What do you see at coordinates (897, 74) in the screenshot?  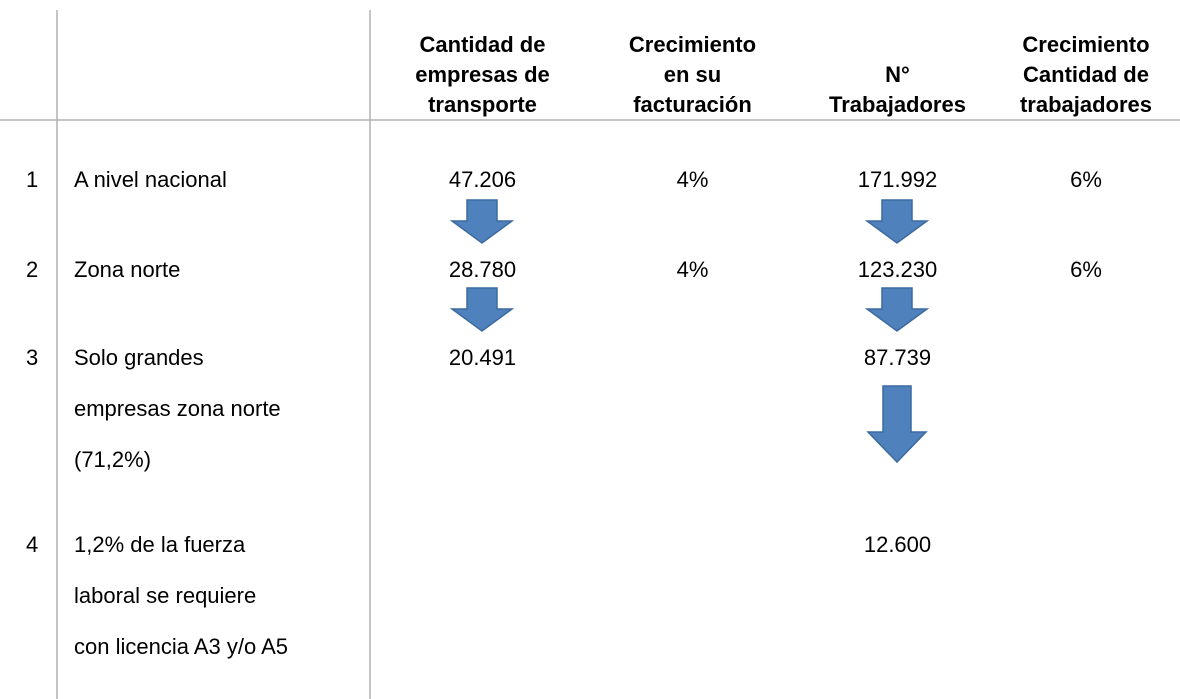 I see `header-cell: N°` at bounding box center [897, 74].